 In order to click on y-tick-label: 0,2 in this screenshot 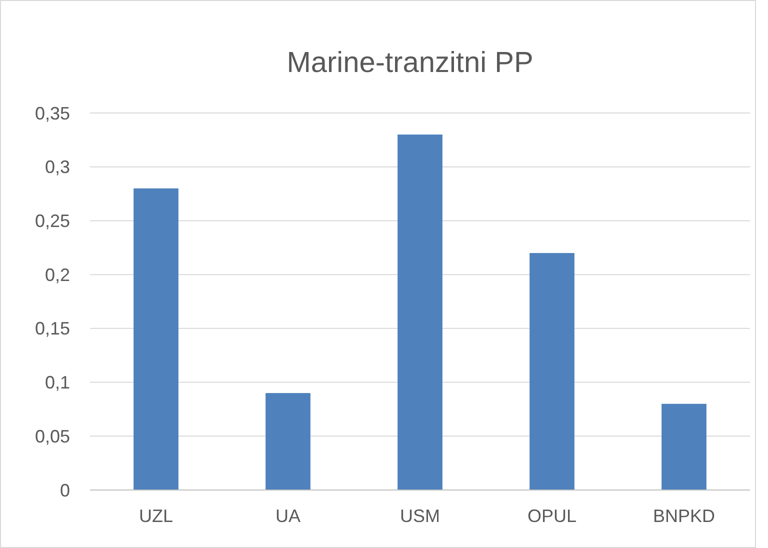, I will do `click(57, 274)`.